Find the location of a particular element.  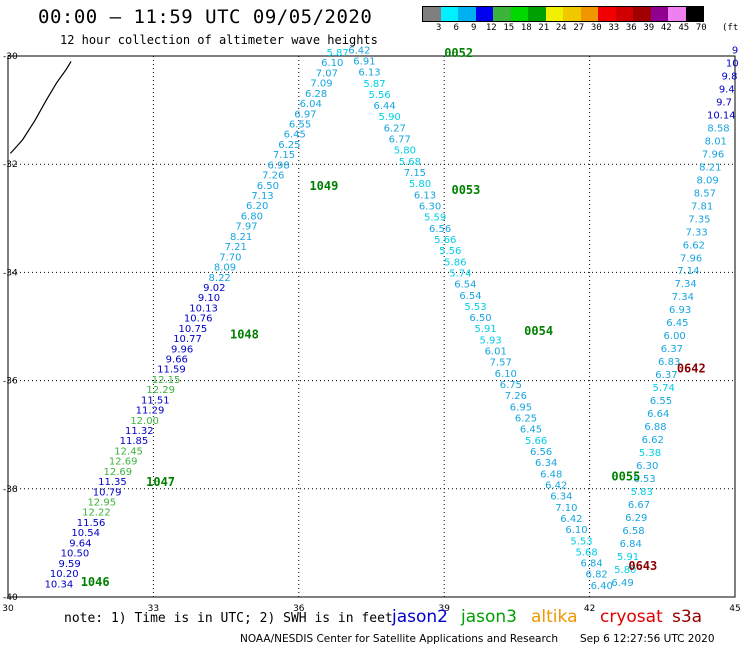

swh-value: 8.58 is located at coordinates (718, 128).